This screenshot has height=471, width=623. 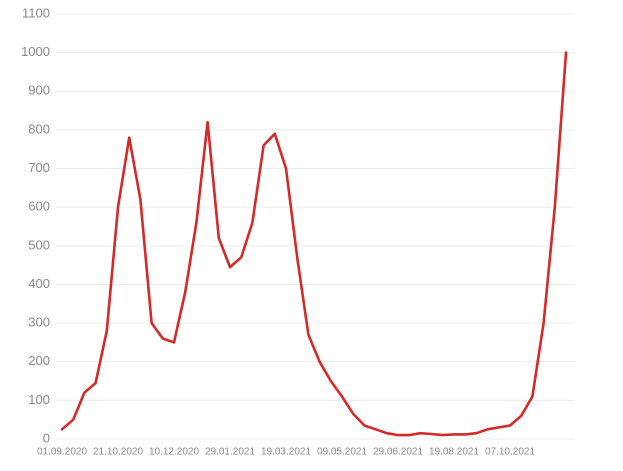 What do you see at coordinates (510, 452) in the screenshot?
I see `x-tick-label: 07.10.2021` at bounding box center [510, 452].